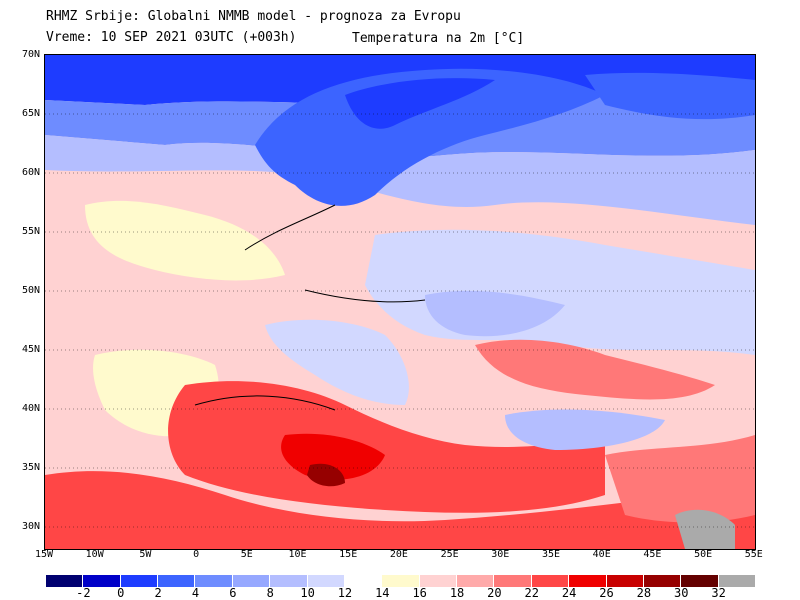 This screenshot has width=800, height=600. I want to click on parameter-label: Temperatura na 2m [°C], so click(438, 38).